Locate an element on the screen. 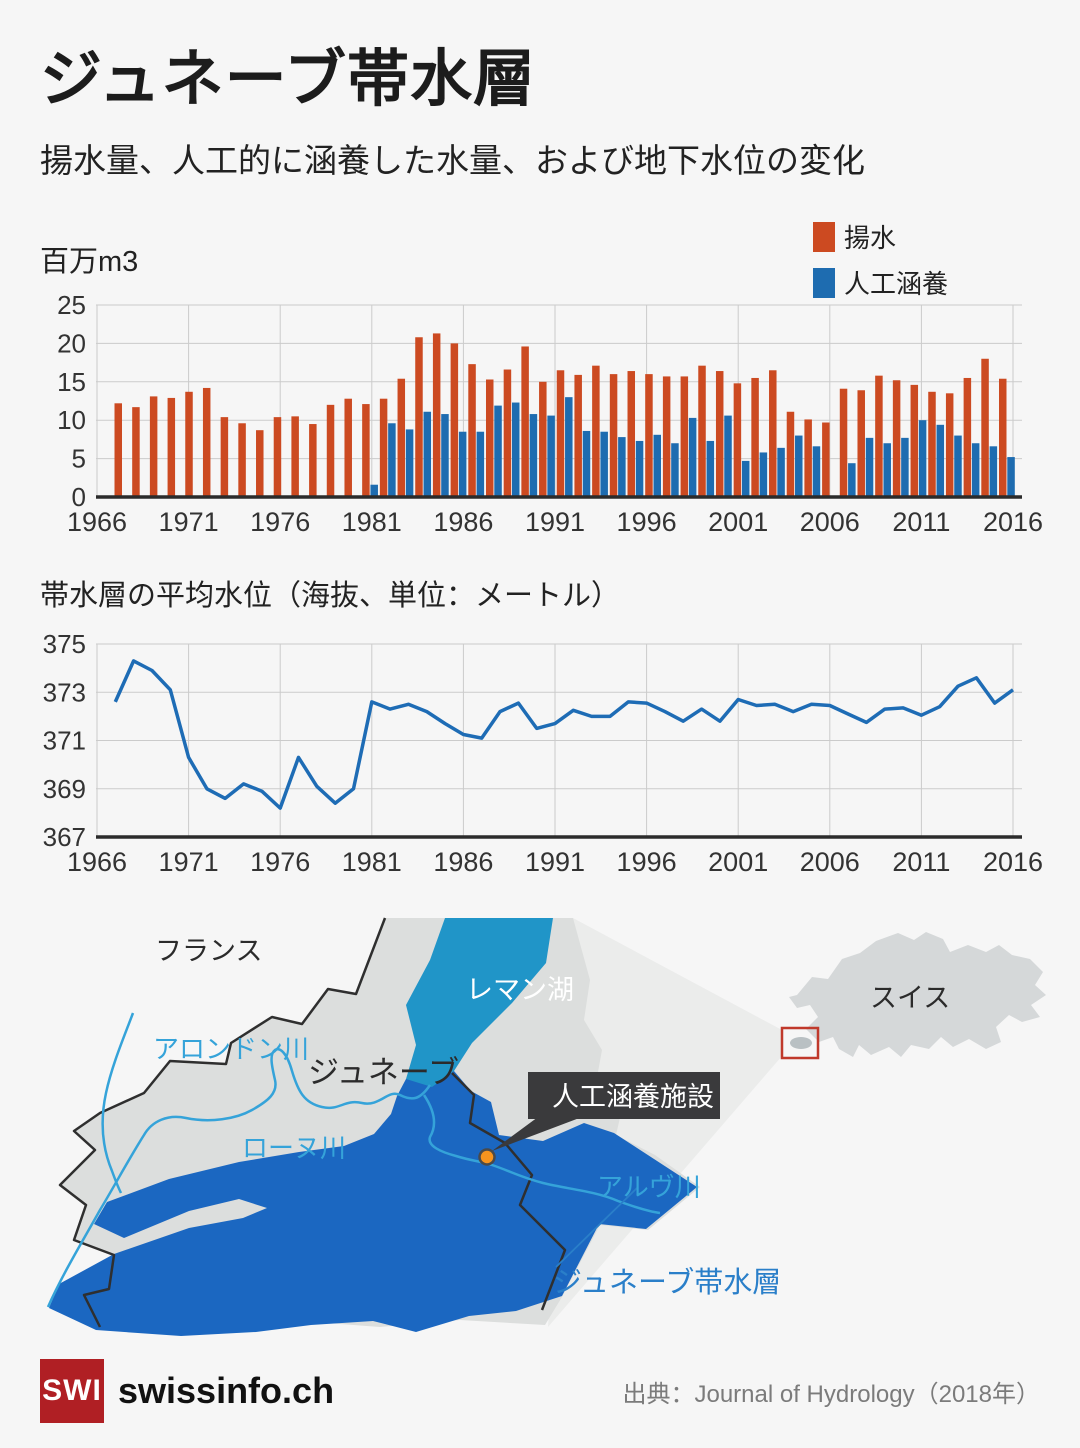  x-tick-label: 1986 is located at coordinates (463, 862).